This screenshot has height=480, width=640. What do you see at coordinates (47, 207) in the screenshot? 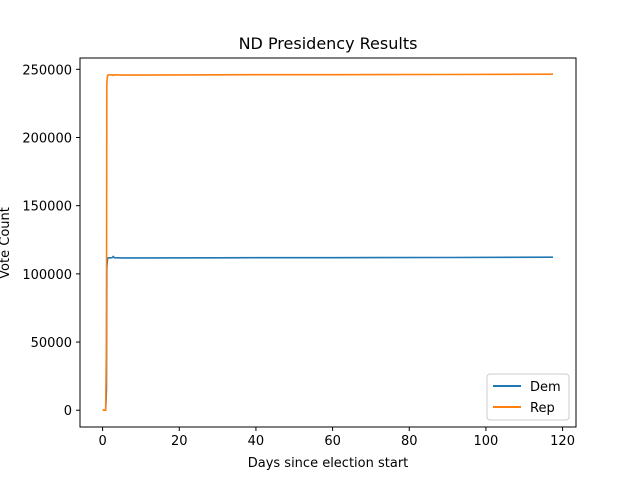
I see `y-tick-label-3: 150000` at bounding box center [47, 207].